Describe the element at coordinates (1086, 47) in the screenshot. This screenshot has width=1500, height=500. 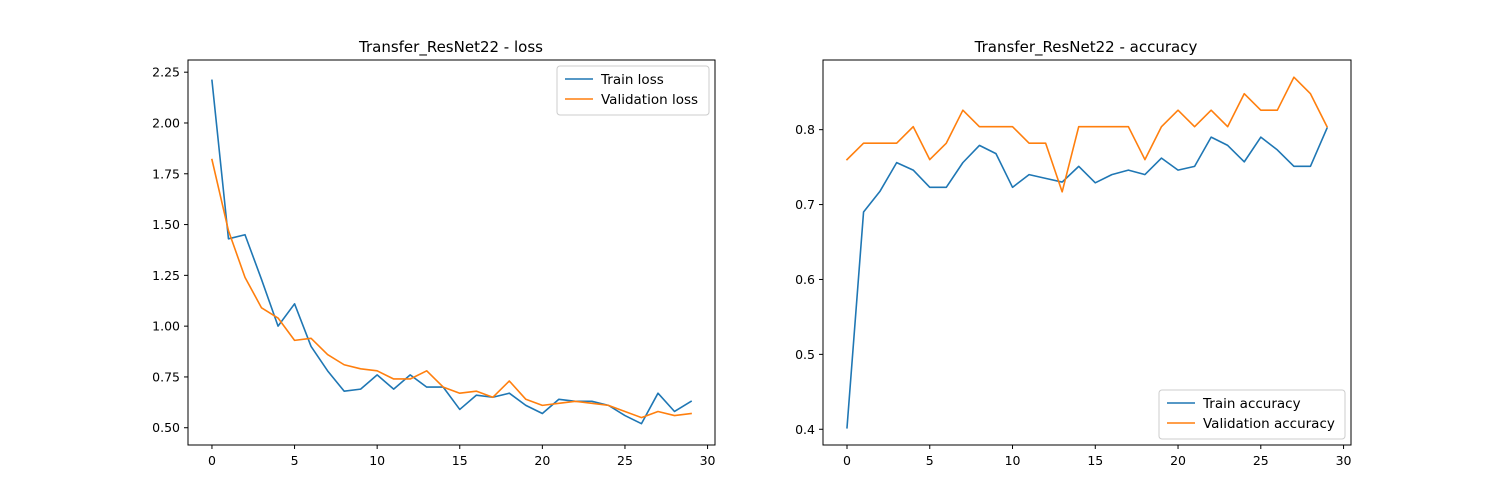
I see `accuracy-chart-title: Transfer_ResNet22 - accuracy` at that location.